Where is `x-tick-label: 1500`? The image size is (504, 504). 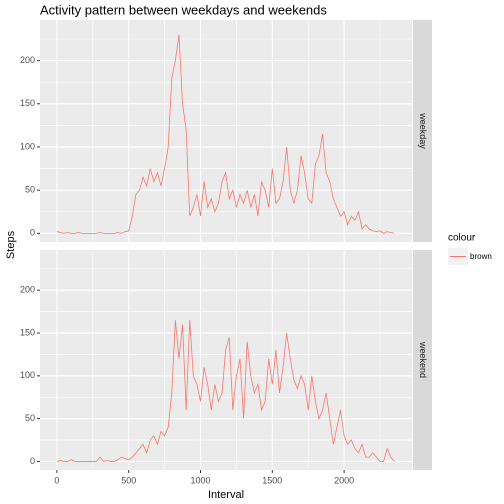 x-tick-label: 1500 is located at coordinates (272, 480).